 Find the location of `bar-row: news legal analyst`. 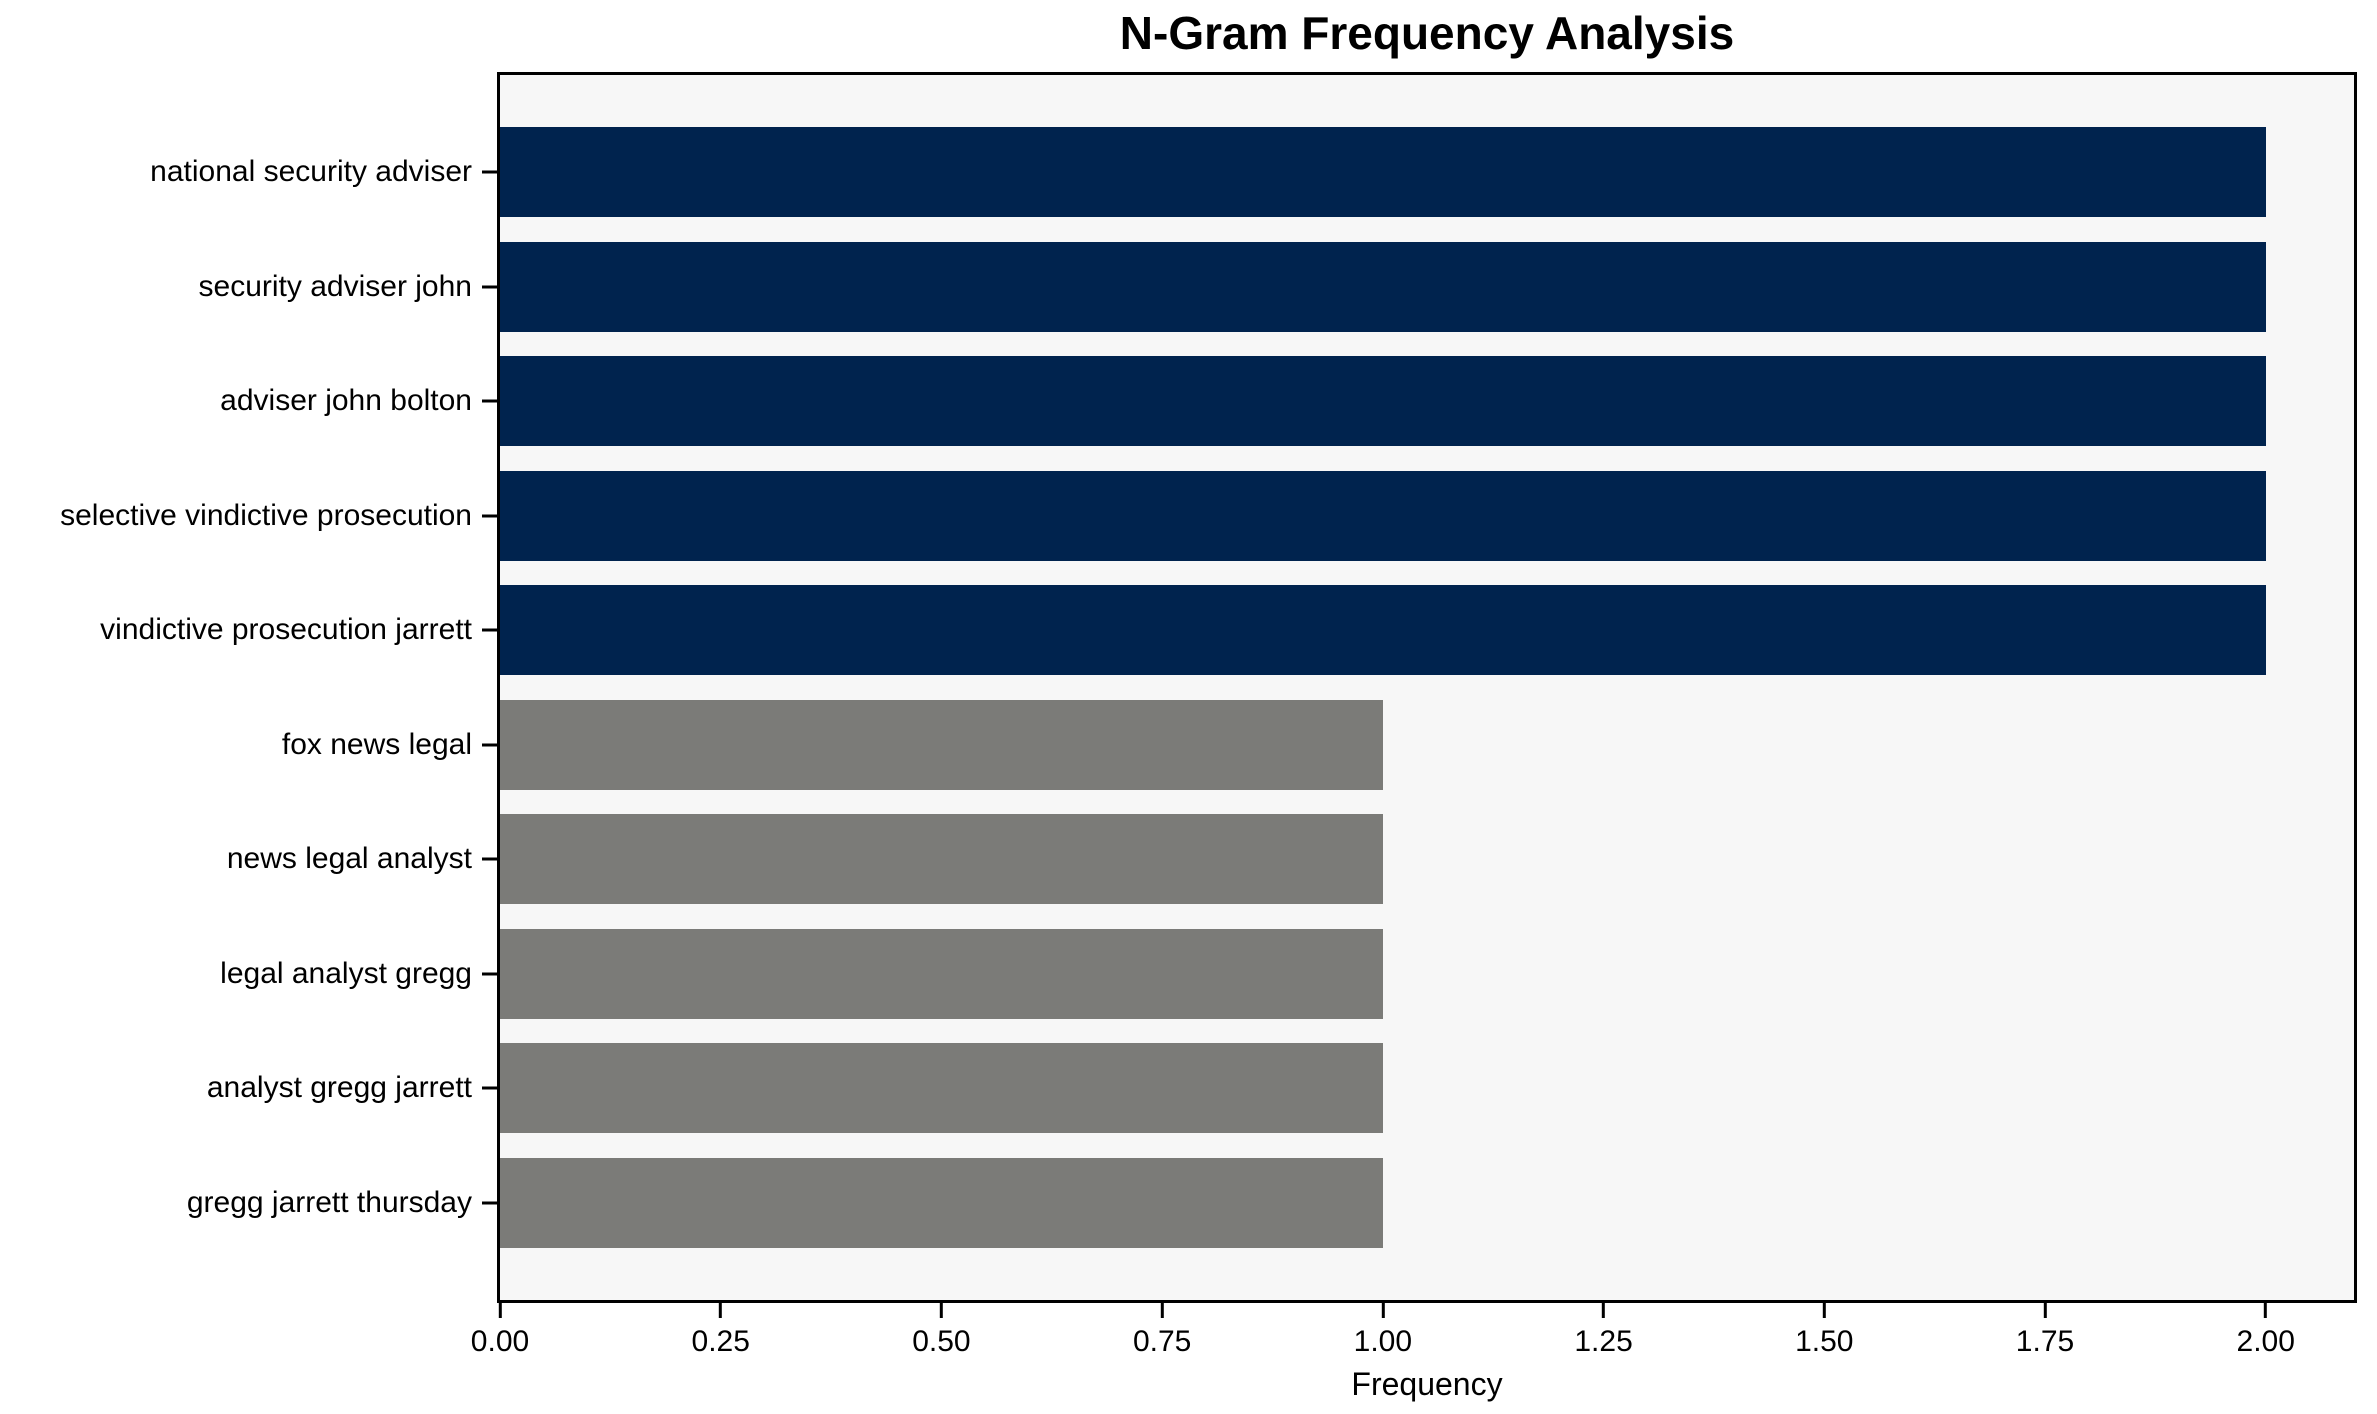

bar-row: news legal analyst is located at coordinates (1290, 859).